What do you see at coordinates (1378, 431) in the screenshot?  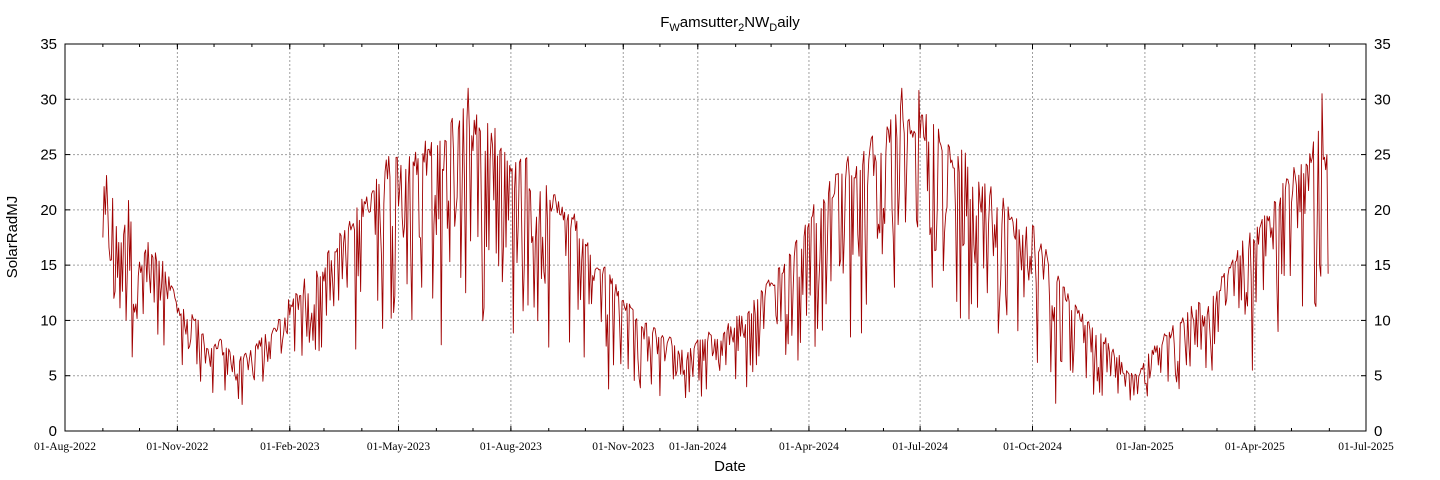 I see `y-tick-label-right: 0` at bounding box center [1378, 431].